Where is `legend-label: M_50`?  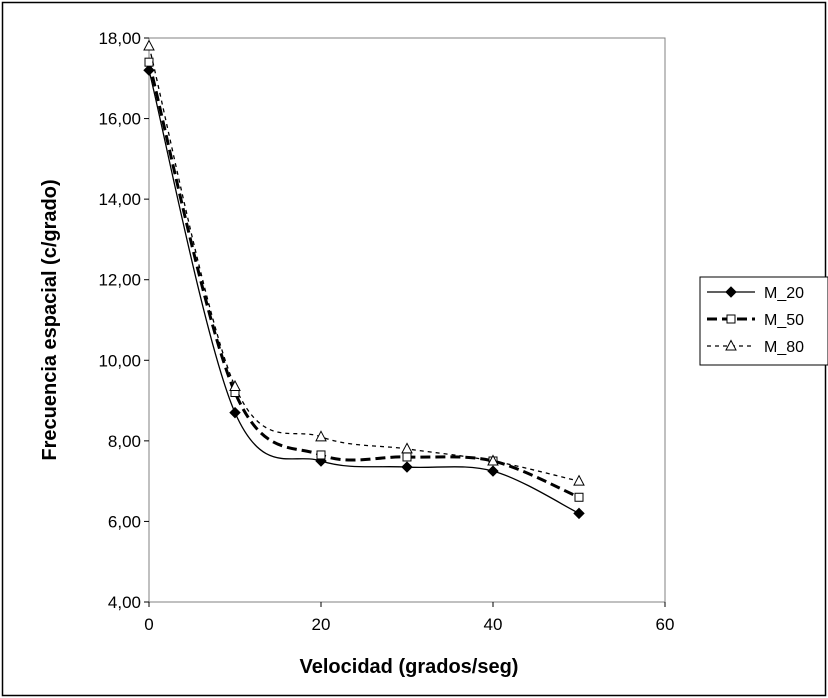
legend-label: M_50 is located at coordinates (784, 320).